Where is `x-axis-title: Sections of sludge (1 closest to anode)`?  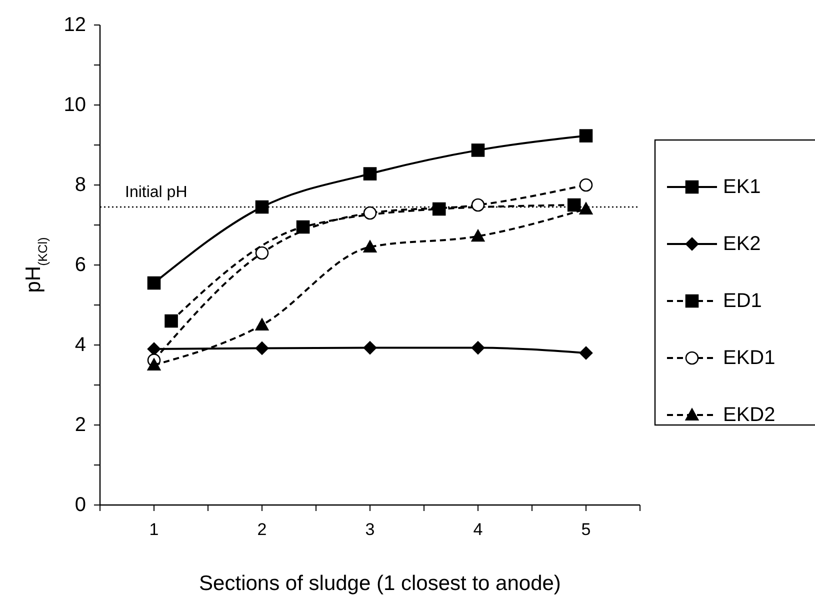 x-axis-title: Sections of sludge (1 closest to anode) is located at coordinates (380, 583).